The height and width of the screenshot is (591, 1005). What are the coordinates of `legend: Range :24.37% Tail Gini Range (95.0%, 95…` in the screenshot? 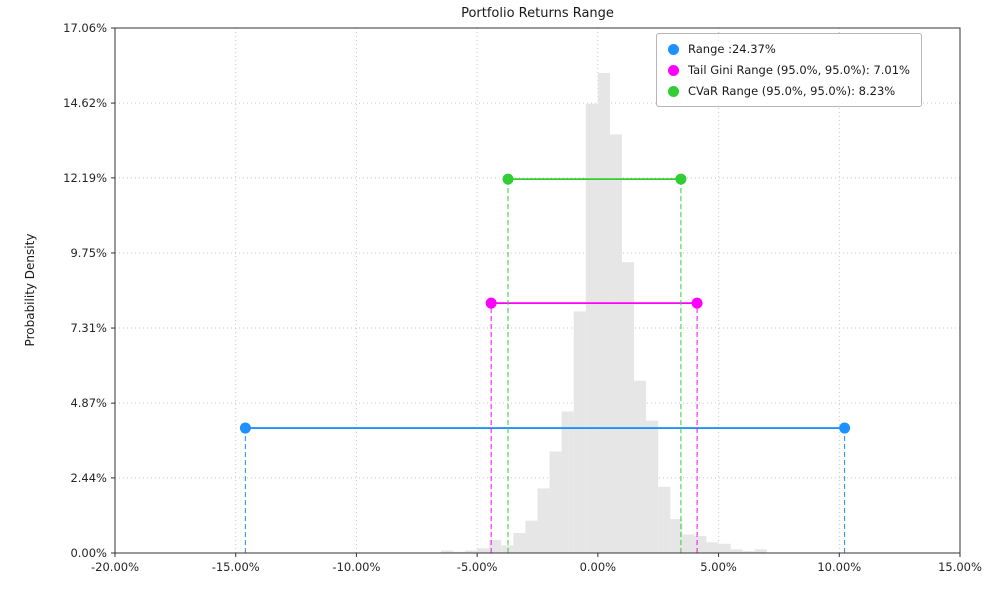 It's located at (789, 70).